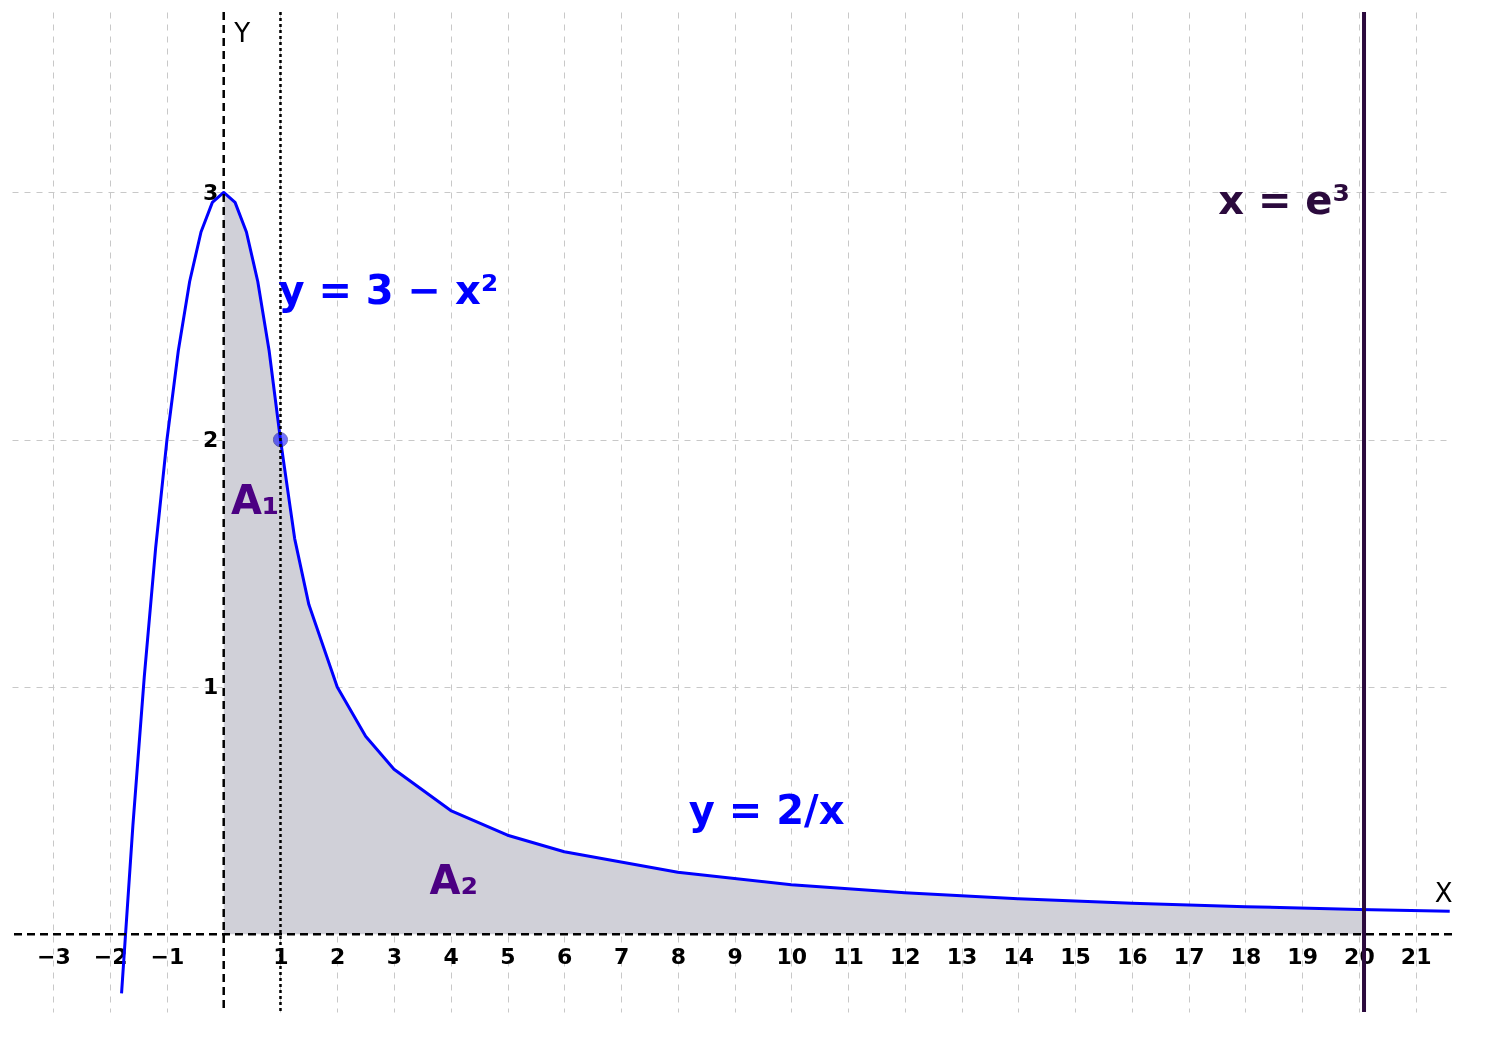 This screenshot has width=1497, height=1051. What do you see at coordinates (1302, 956) in the screenshot?
I see `x-tick-label: 19` at bounding box center [1302, 956].